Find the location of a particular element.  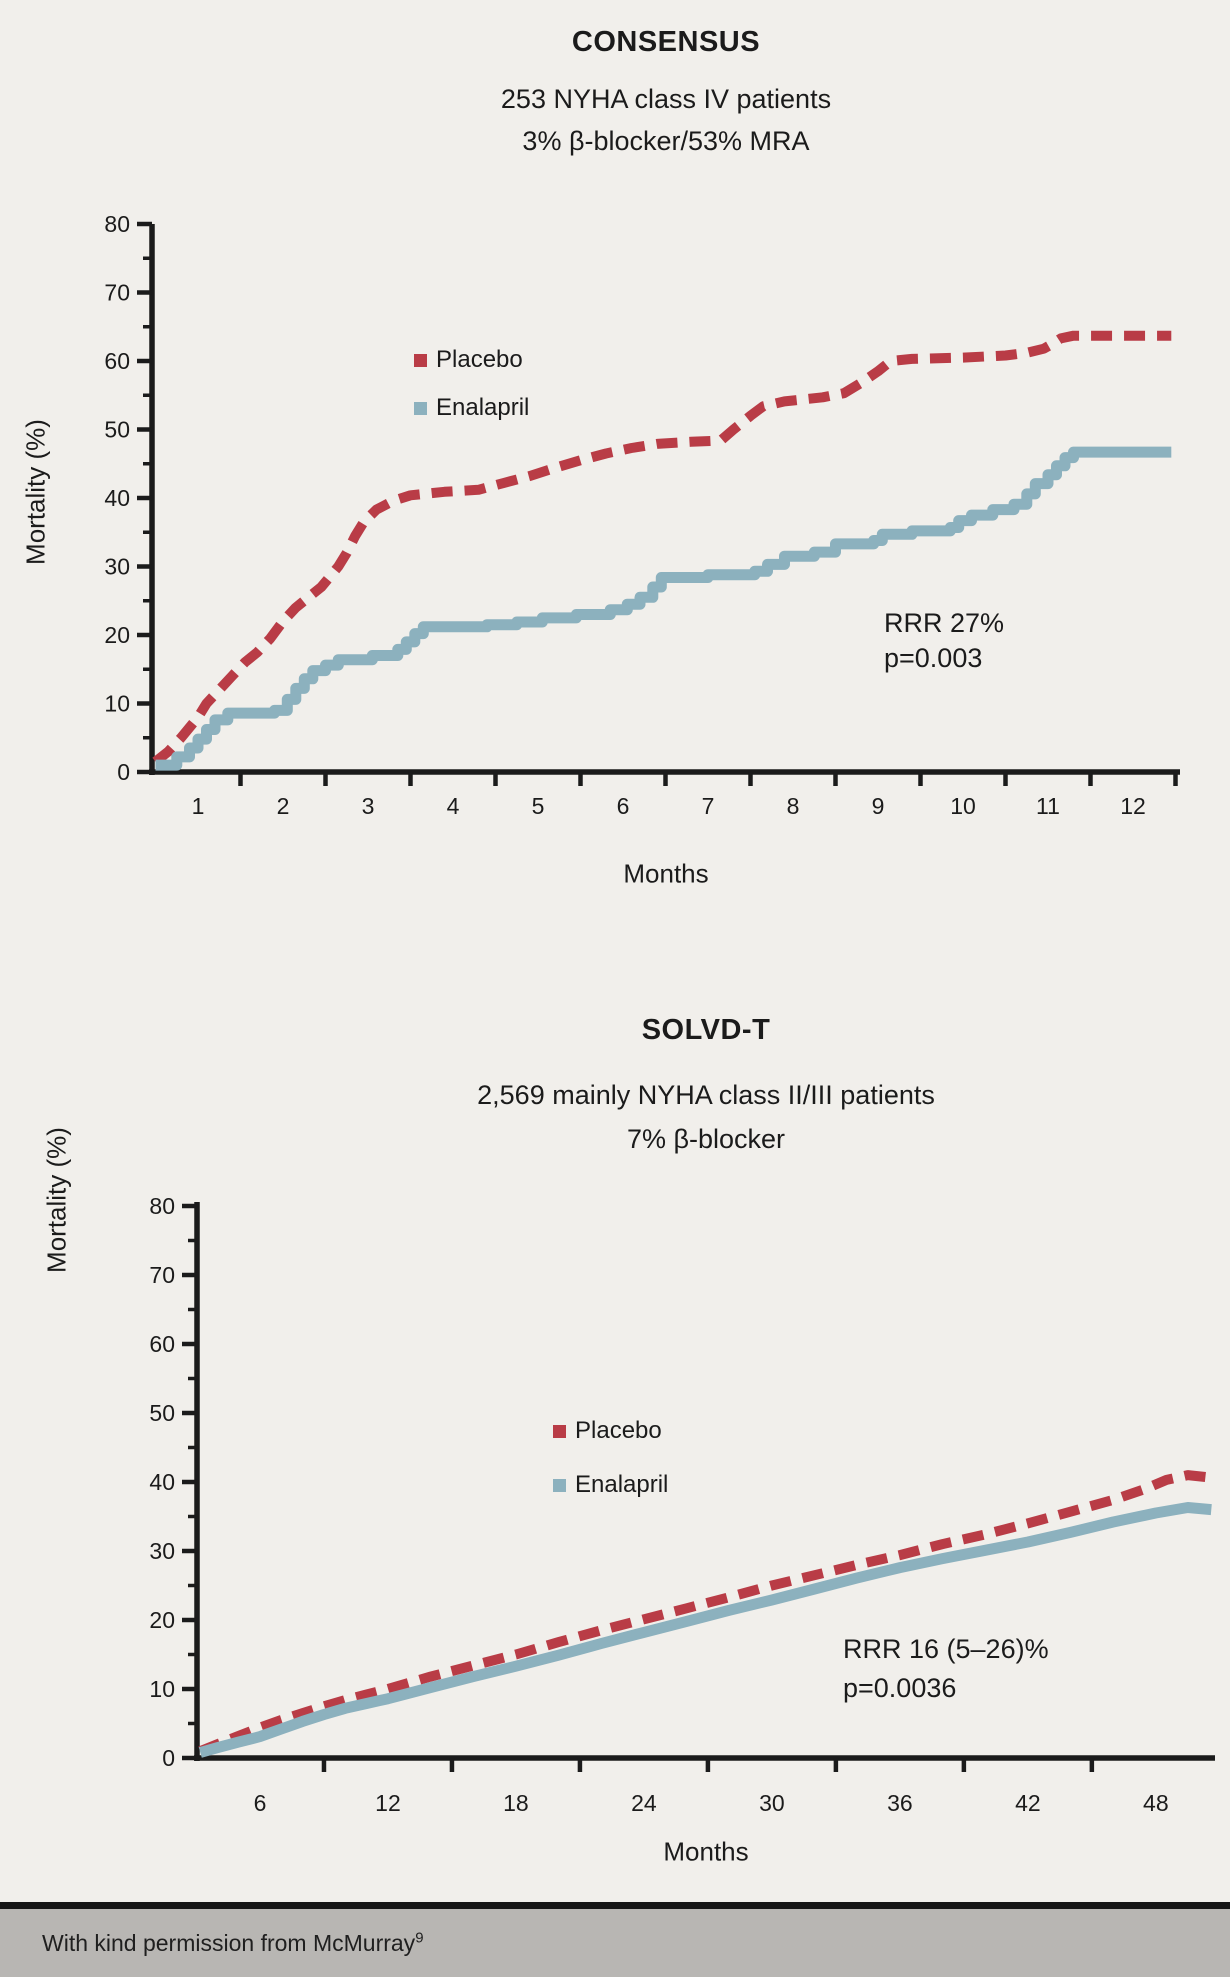

chart2-x-axis-title: Months is located at coordinates (706, 1851).